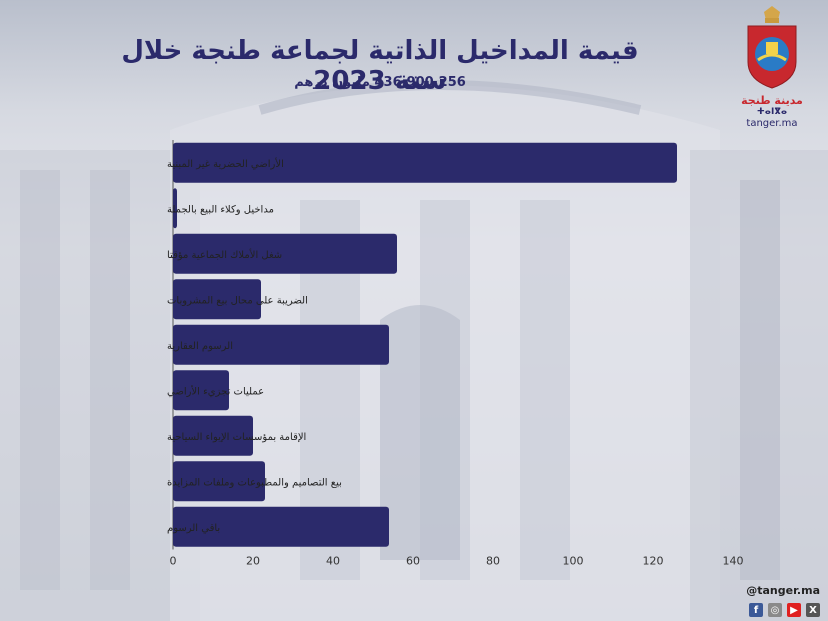 The height and width of the screenshot is (621, 828). What do you see at coordinates (253, 561) in the screenshot?
I see `x-tick-label: 20` at bounding box center [253, 561].